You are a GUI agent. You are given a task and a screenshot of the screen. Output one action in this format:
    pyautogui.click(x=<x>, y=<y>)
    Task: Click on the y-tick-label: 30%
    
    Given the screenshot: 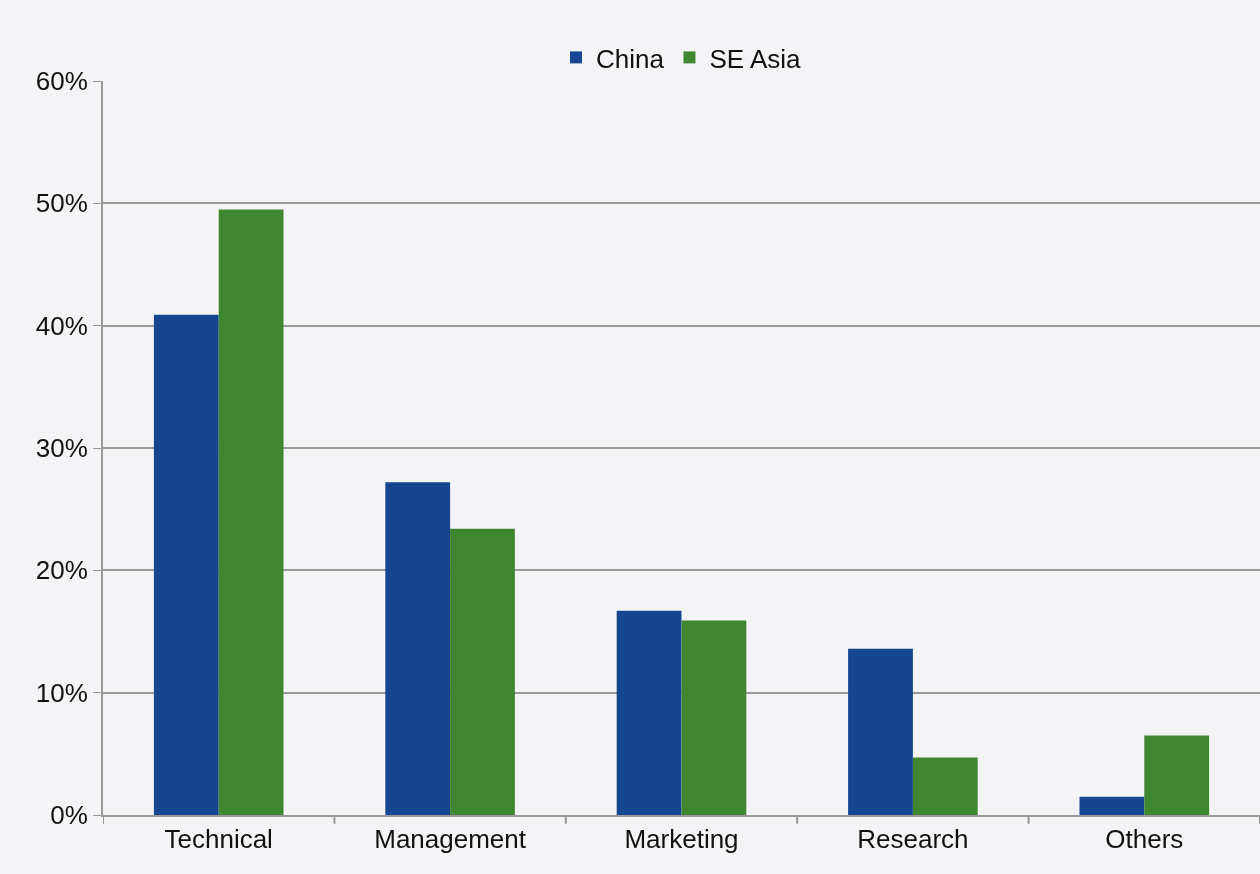 What is the action you would take?
    pyautogui.click(x=61, y=448)
    